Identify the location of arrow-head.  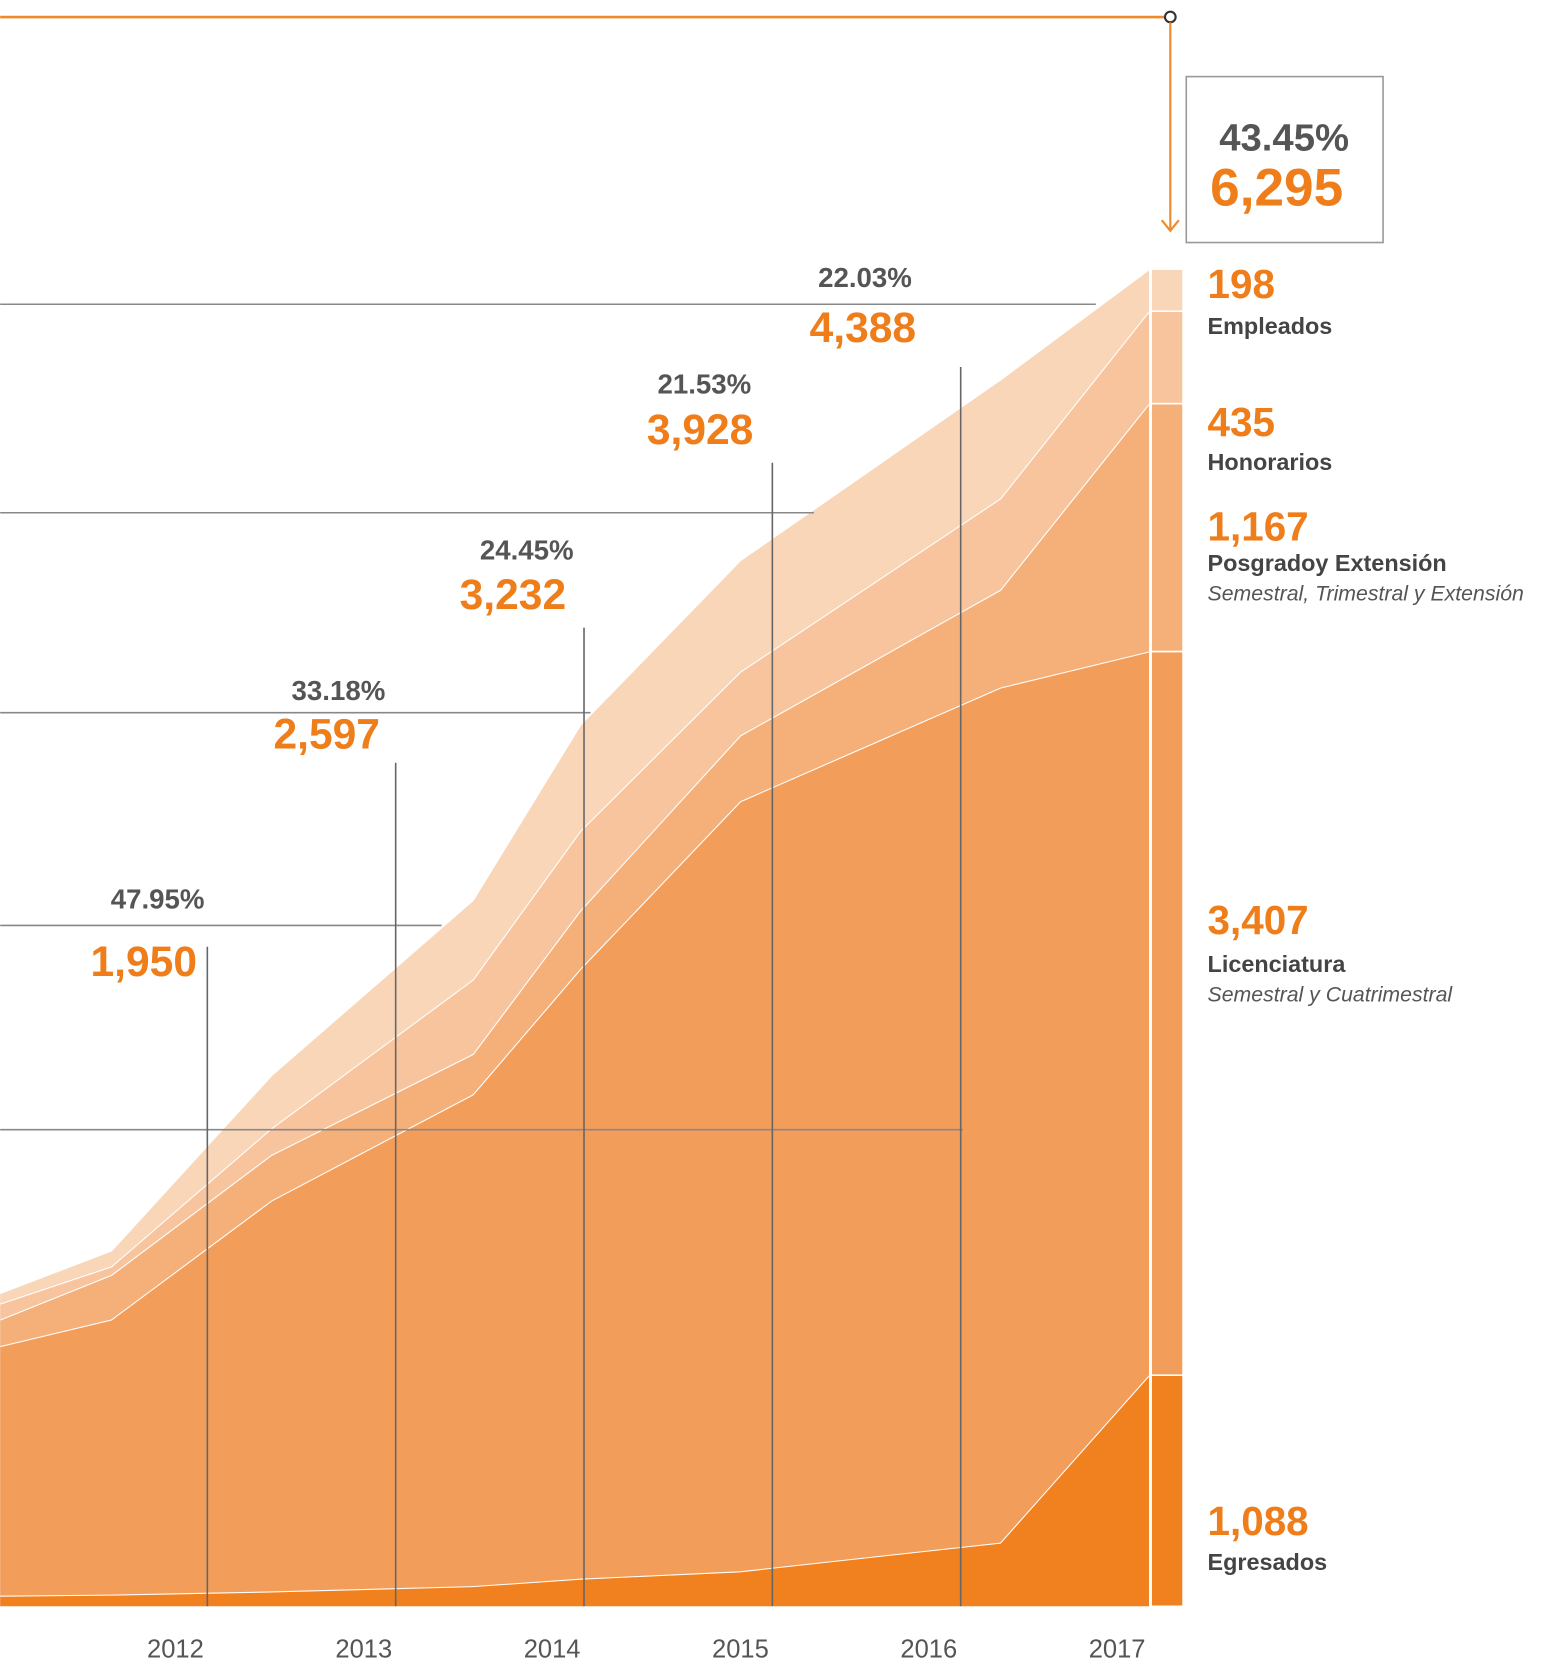
(1170, 226).